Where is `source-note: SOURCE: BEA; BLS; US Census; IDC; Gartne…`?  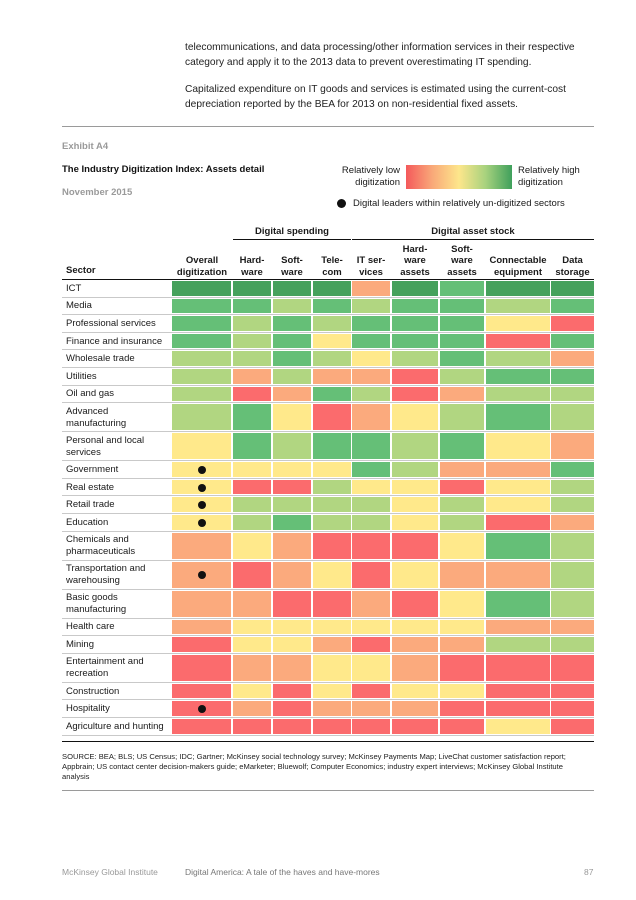 source-note: SOURCE: BEA; BLS; US Census; IDC; Gartne… is located at coordinates (314, 766).